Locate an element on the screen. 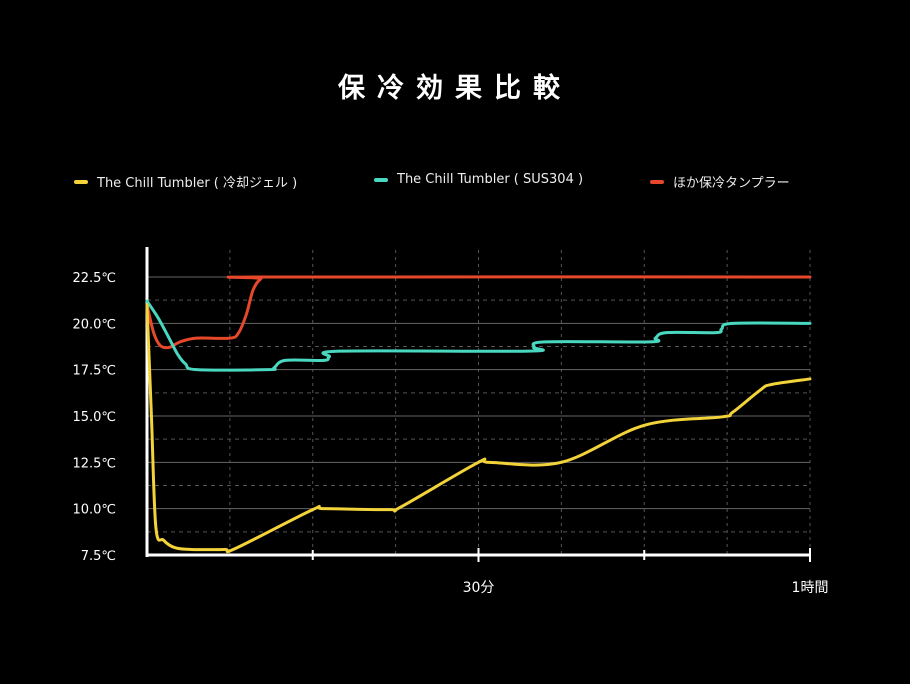  x-tick-label: 1時間 is located at coordinates (810, 588).